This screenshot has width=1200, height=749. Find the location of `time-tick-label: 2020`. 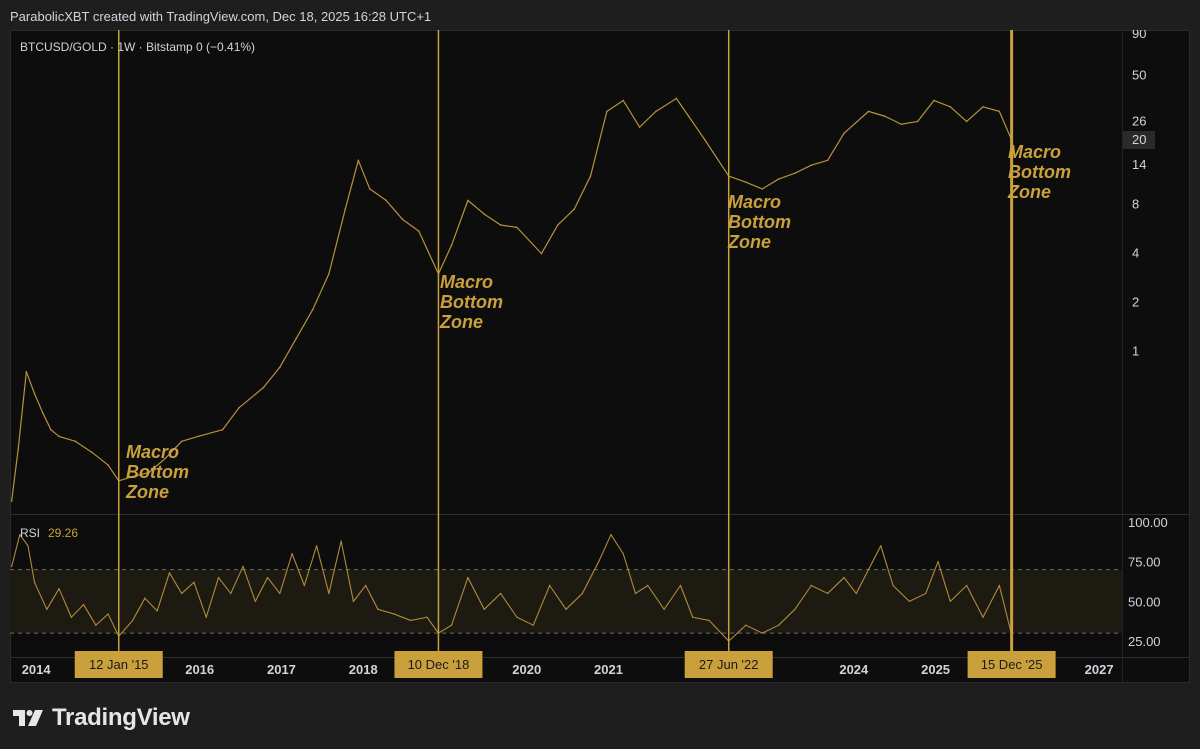

time-tick-label: 2020 is located at coordinates (526, 669).